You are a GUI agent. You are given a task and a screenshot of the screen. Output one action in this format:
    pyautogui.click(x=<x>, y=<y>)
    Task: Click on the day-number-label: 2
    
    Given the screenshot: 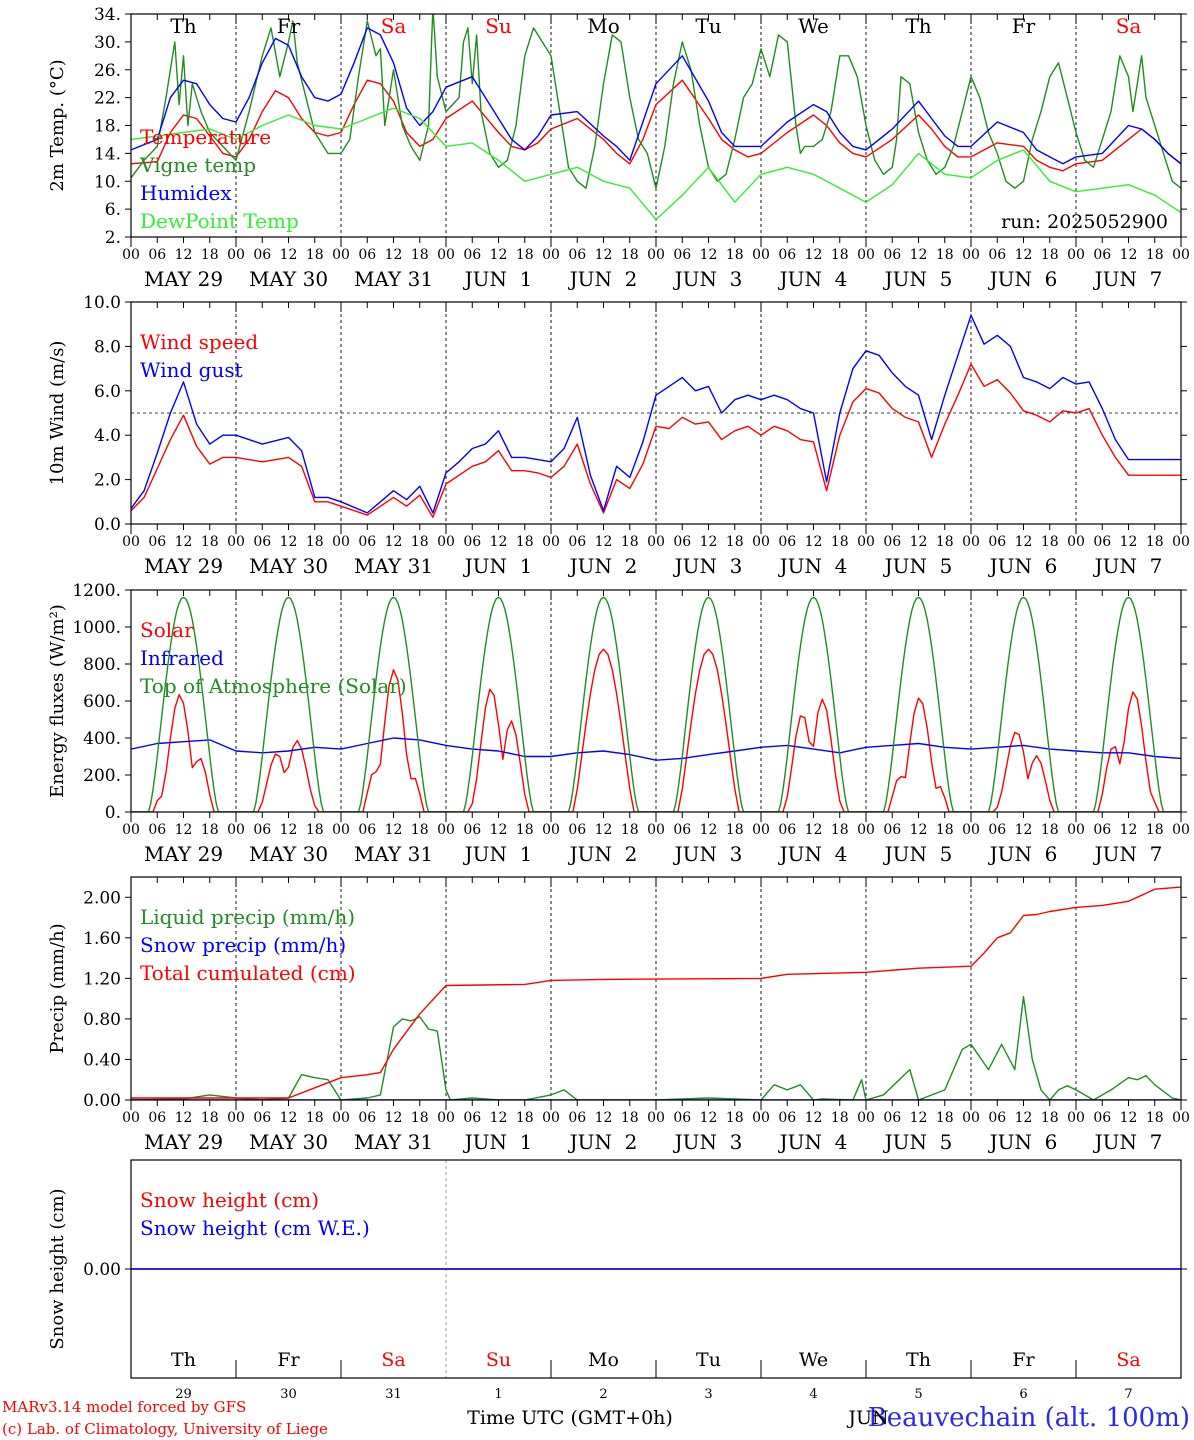 What is the action you would take?
    pyautogui.click(x=603, y=1394)
    